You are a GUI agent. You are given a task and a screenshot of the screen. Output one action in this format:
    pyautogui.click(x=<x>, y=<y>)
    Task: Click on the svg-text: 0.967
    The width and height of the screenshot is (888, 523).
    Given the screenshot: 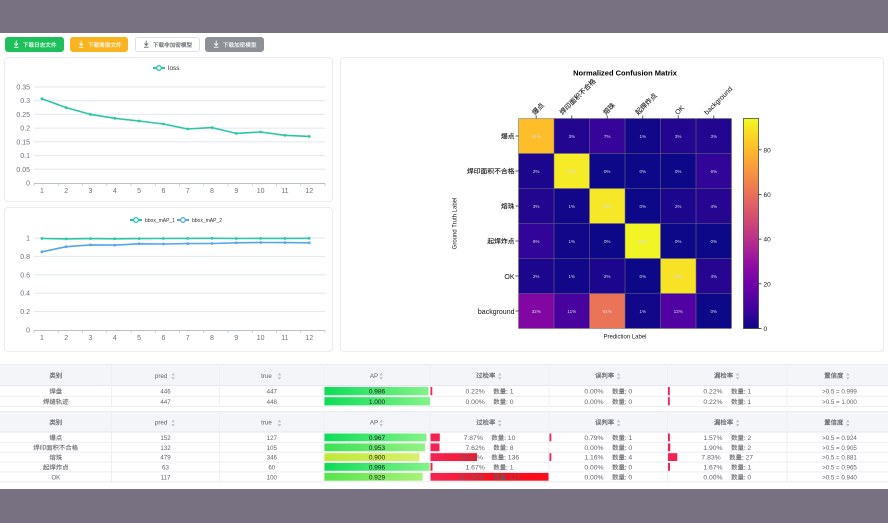 What is the action you would take?
    pyautogui.click(x=377, y=438)
    